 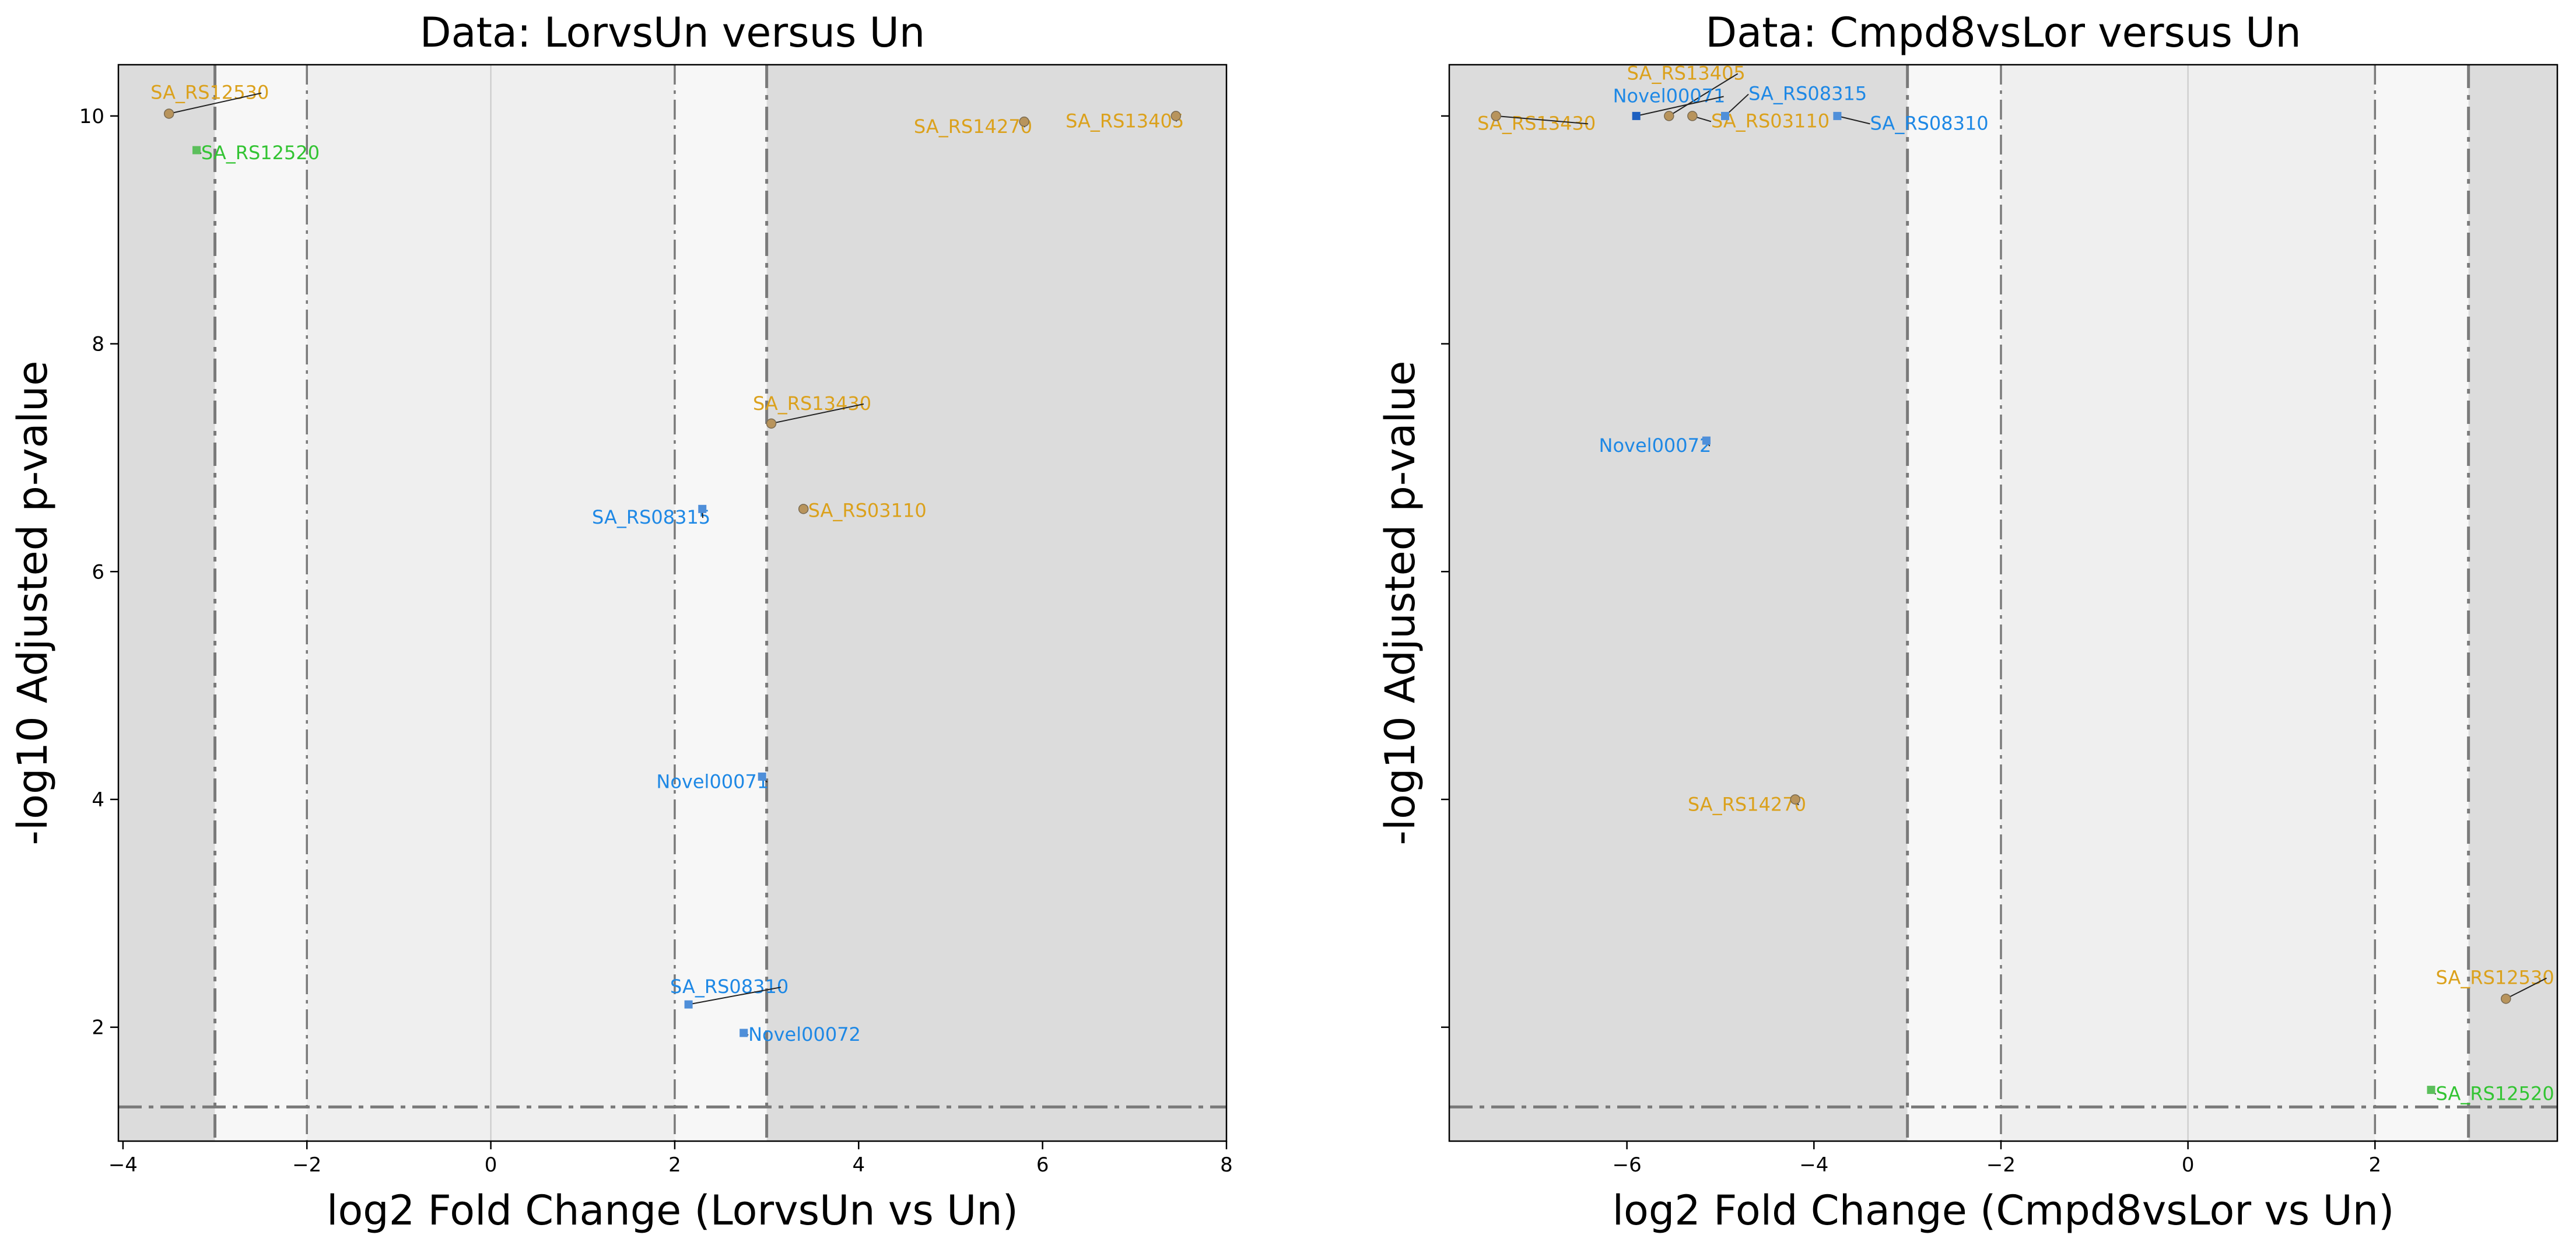 I want to click on point-label: SA_RS13405, so click(x=1125, y=121).